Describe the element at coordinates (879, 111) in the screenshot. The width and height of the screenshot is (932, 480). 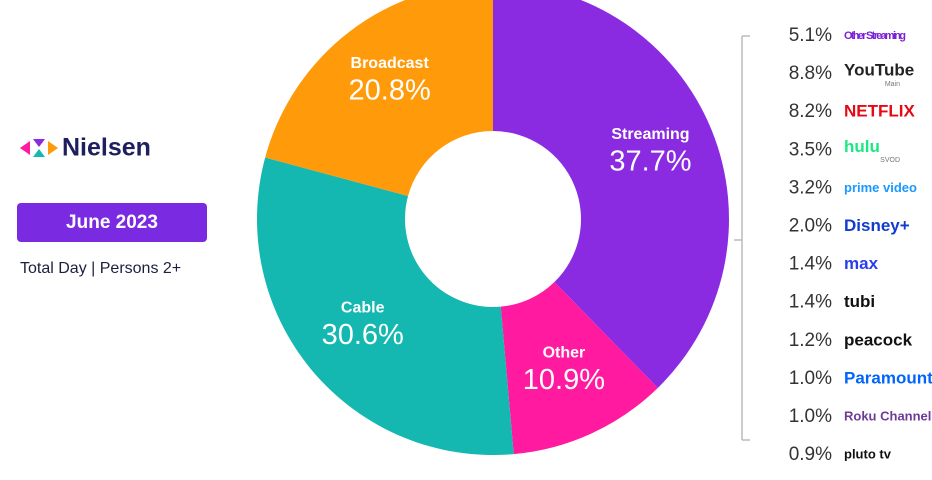
I see `service-name: NETFLIX` at that location.